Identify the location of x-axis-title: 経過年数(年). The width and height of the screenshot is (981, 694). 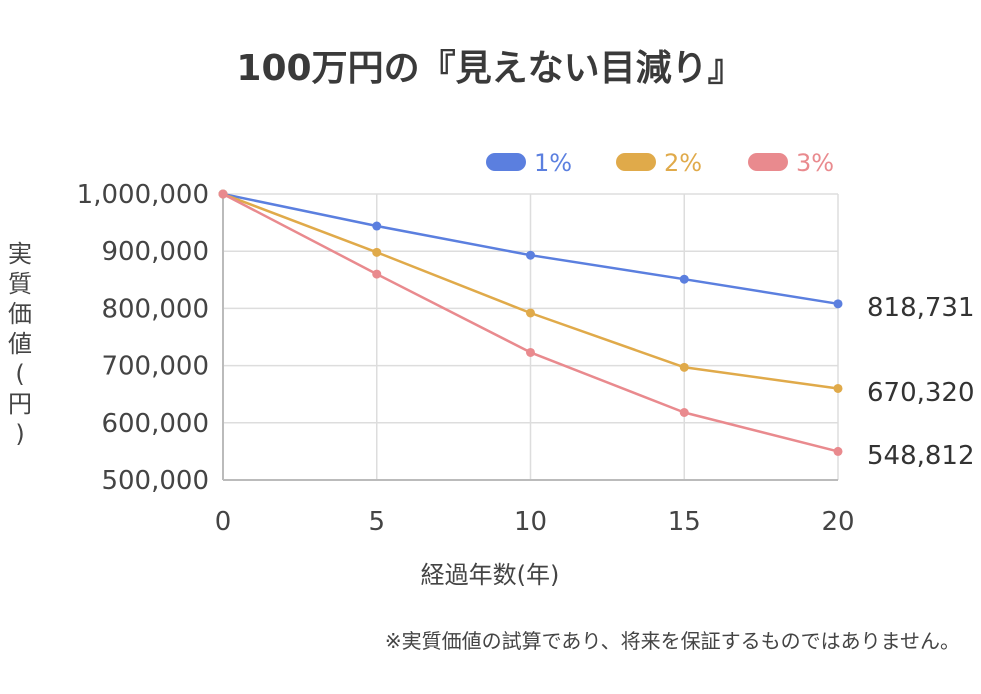
(490, 575).